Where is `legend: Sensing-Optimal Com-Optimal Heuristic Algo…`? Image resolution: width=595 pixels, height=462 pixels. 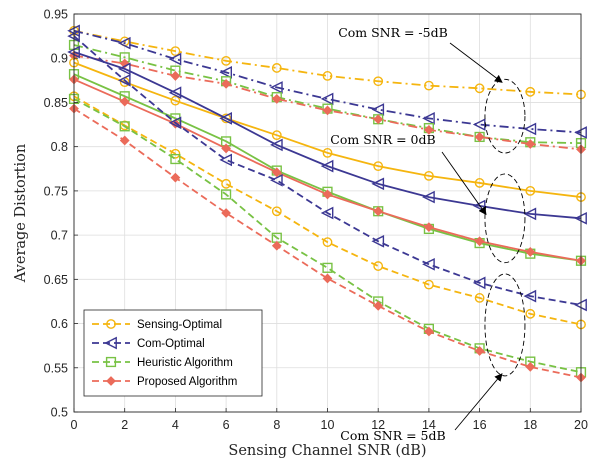
legend: Sensing-Optimal Com-Optimal Heuristic Algo… is located at coordinates (173, 353).